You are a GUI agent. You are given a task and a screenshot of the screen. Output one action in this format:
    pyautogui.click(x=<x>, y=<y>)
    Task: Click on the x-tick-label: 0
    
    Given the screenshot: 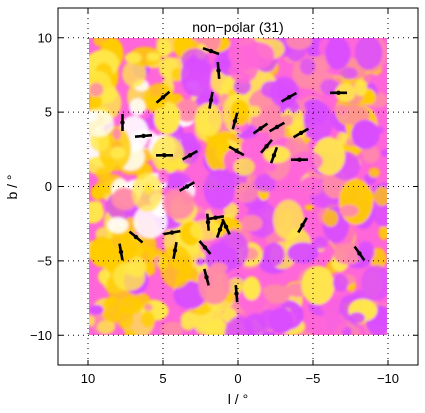 What is the action you would take?
    pyautogui.click(x=237, y=378)
    